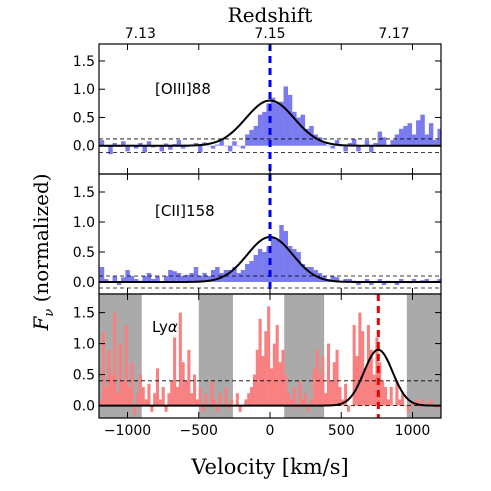 This screenshot has width=491, height=491. Describe the element at coordinates (160, 327) in the screenshot. I see `line-annotation-main: Ly` at that location.